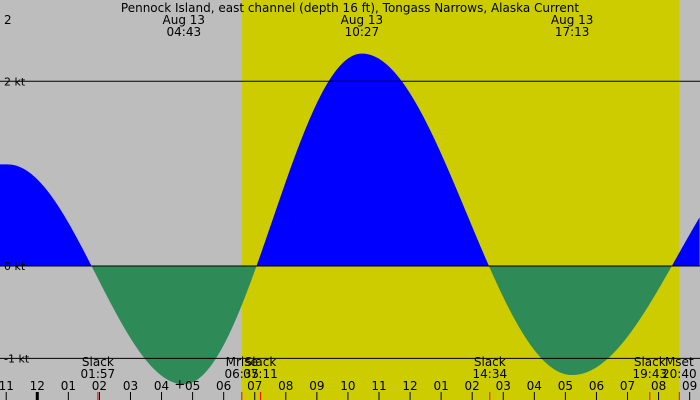 The height and width of the screenshot is (400, 700). I want to click on extreme-date-3: Aug 13, so click(572, 20).